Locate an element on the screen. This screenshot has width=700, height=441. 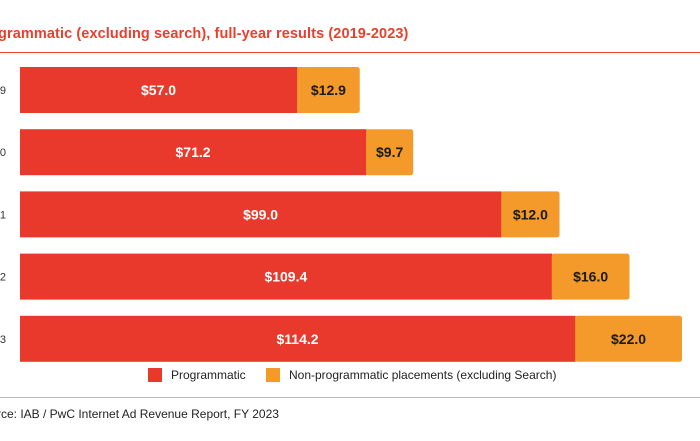
year-tick-label: 2 is located at coordinates (3, 278).